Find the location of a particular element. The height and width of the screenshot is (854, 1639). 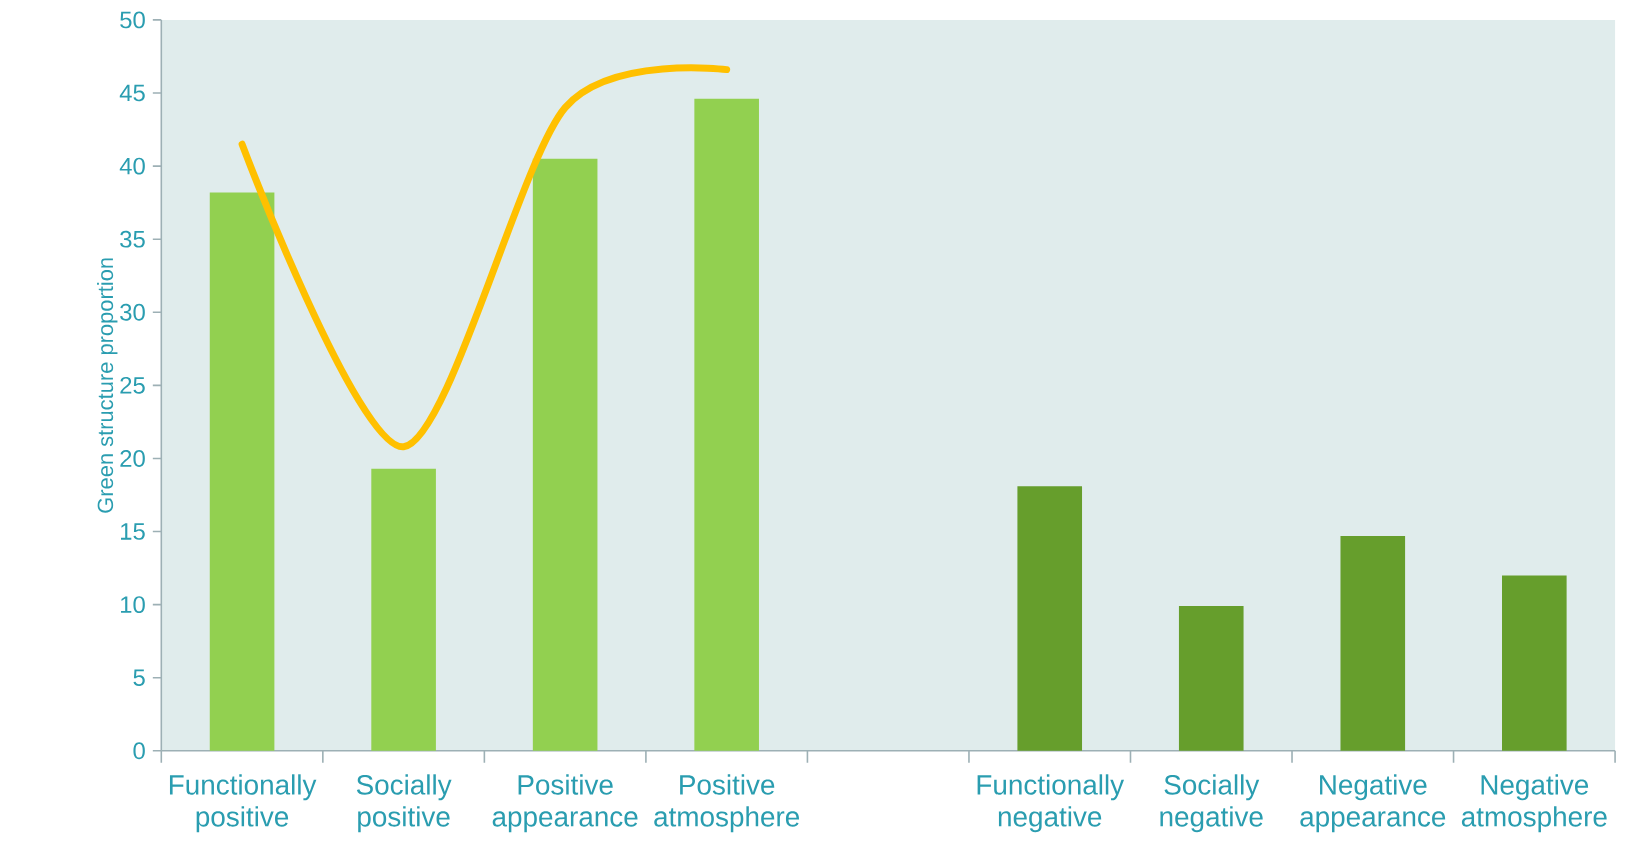

y-tick-label: 30 is located at coordinates (132, 312).